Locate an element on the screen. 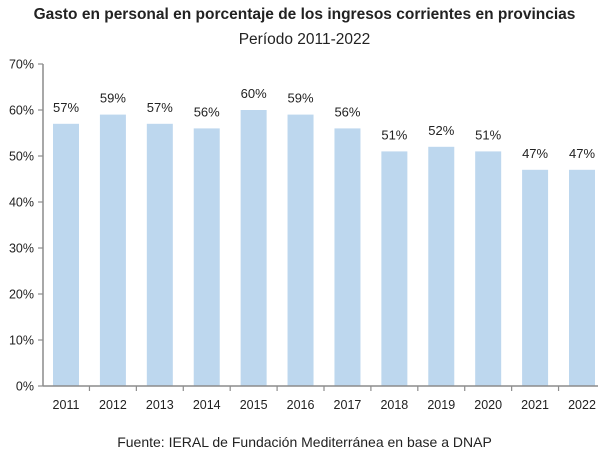 The width and height of the screenshot is (609, 462). x-tick-label-2018: 2018 is located at coordinates (394, 405).